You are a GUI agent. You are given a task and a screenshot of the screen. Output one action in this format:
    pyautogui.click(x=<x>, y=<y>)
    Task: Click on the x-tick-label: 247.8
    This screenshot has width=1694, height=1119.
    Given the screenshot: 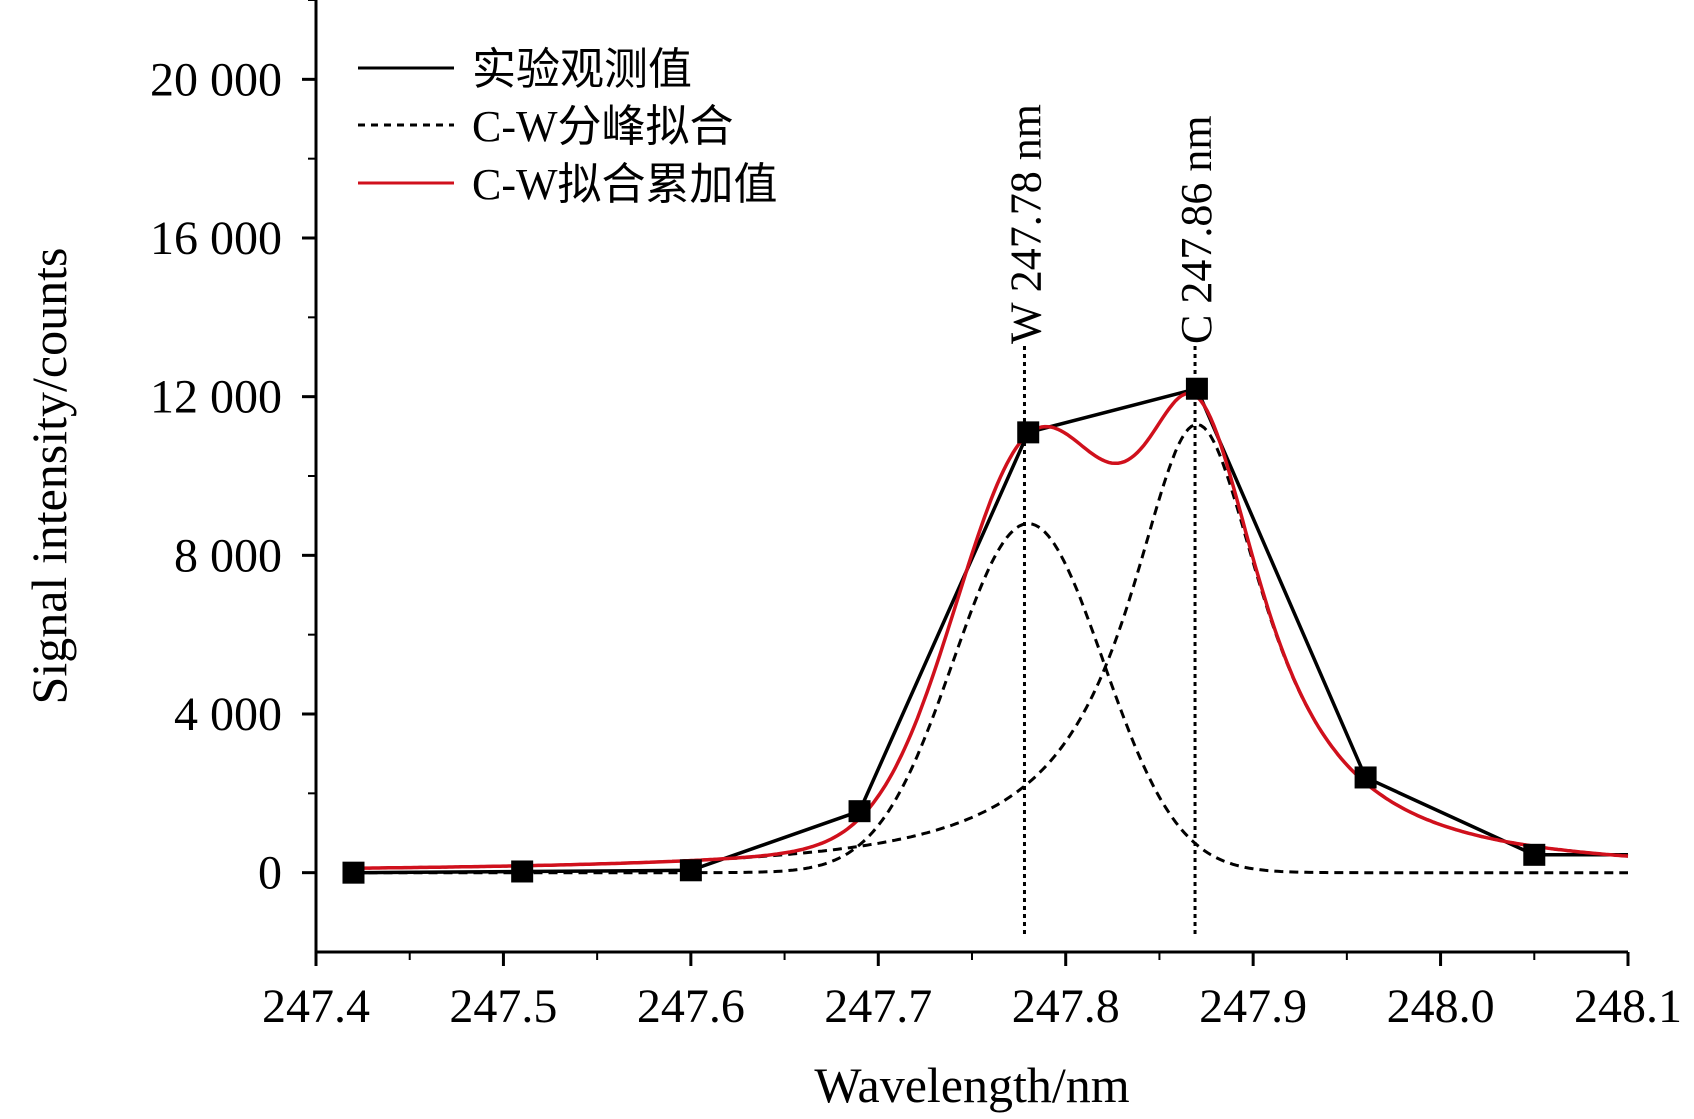 What is the action you would take?
    pyautogui.click(x=1066, y=1006)
    